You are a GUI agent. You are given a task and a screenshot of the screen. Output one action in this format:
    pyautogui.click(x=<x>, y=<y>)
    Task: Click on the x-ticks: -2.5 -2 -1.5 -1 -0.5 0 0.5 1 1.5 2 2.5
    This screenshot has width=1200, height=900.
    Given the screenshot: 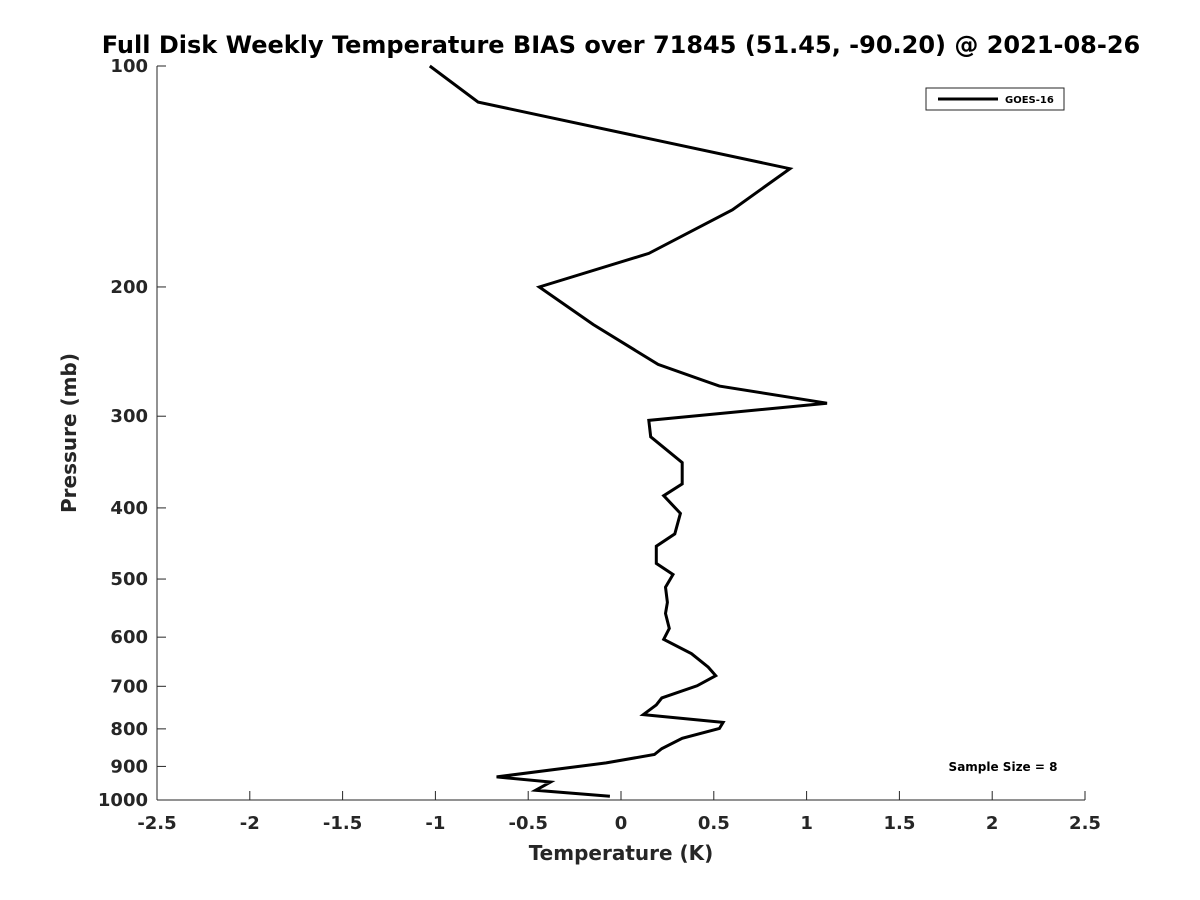 What is the action you would take?
    pyautogui.click(x=619, y=812)
    